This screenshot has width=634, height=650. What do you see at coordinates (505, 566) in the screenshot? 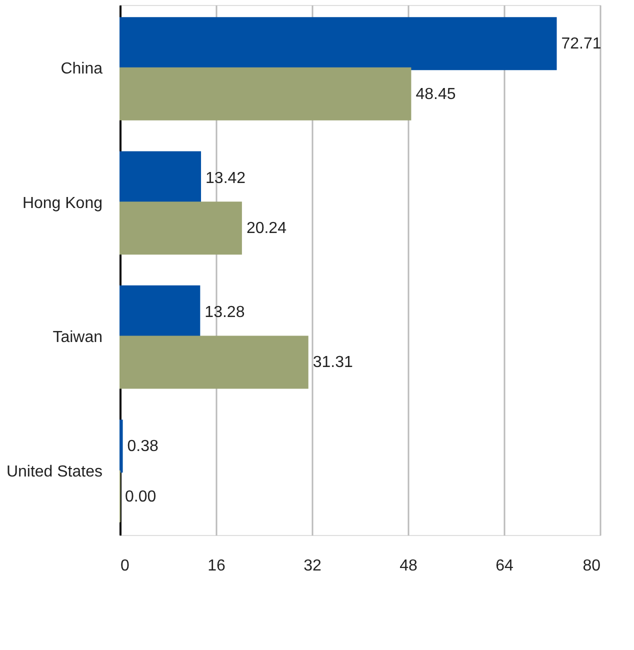
I see `x-tick-label: 64` at bounding box center [505, 566].